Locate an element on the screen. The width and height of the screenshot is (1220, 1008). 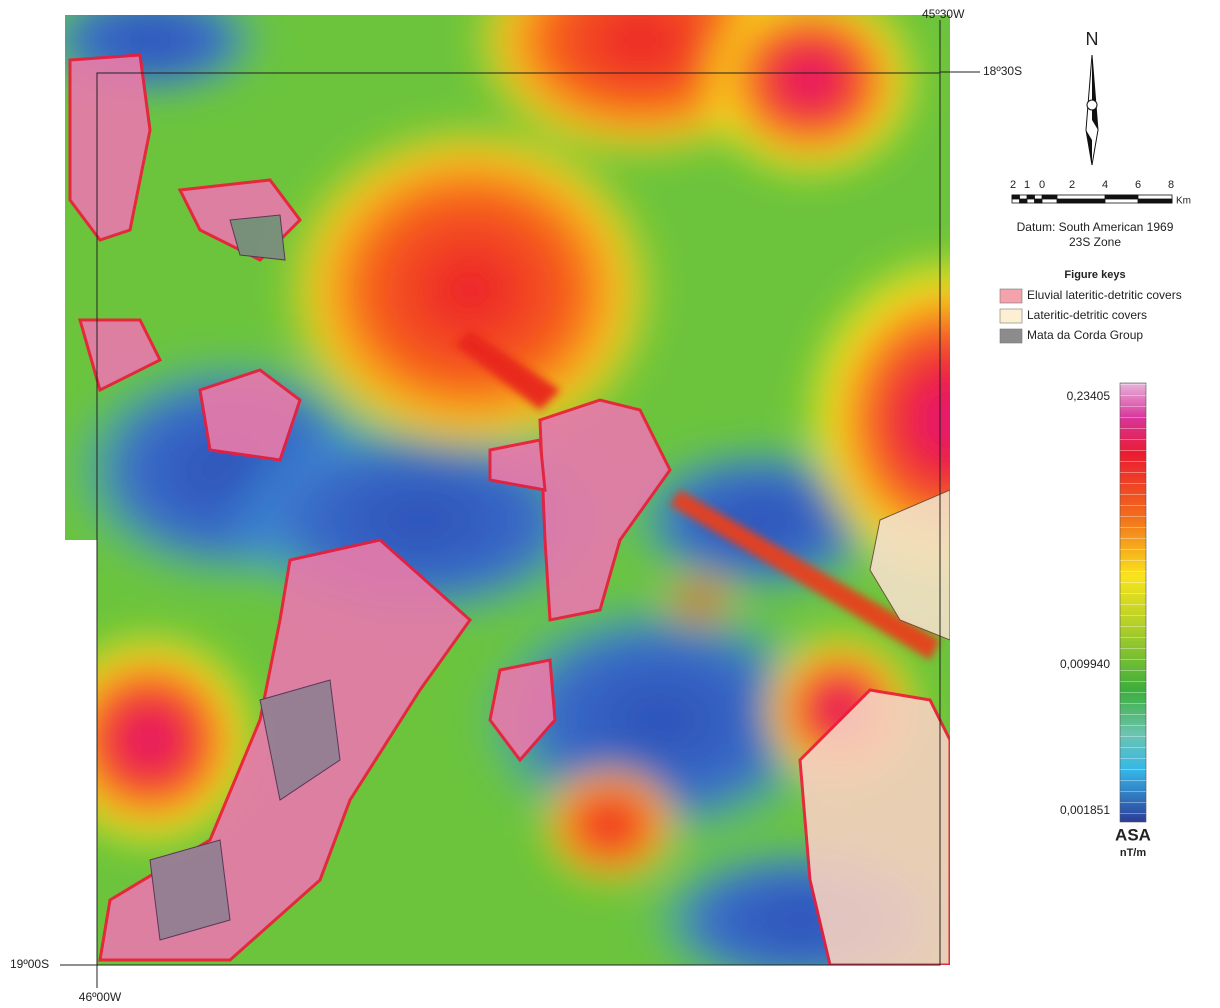
coordinate-label: 19º00S is located at coordinates (29, 964).